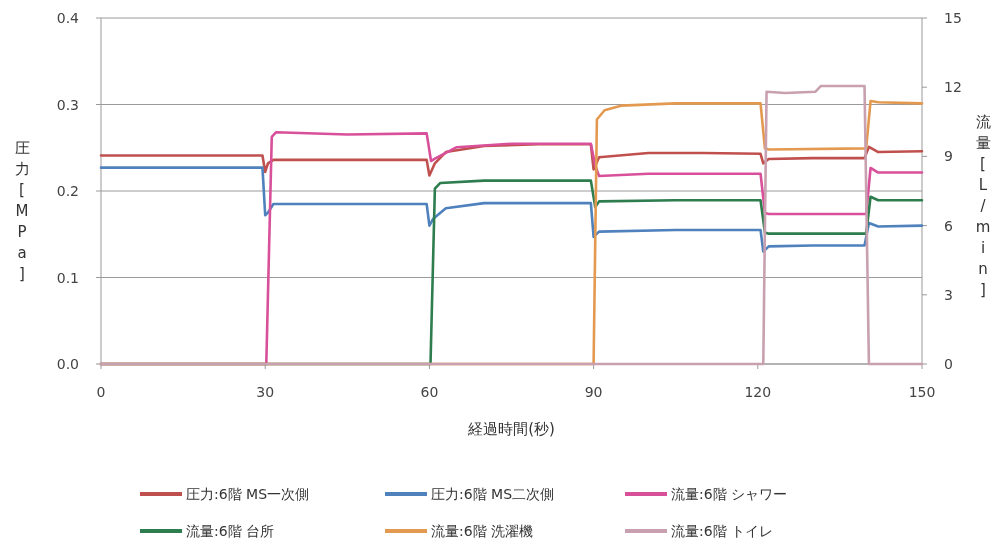 This screenshot has width=1008, height=549. What do you see at coordinates (265, 392) in the screenshot?
I see `x-tick-label: 30` at bounding box center [265, 392].